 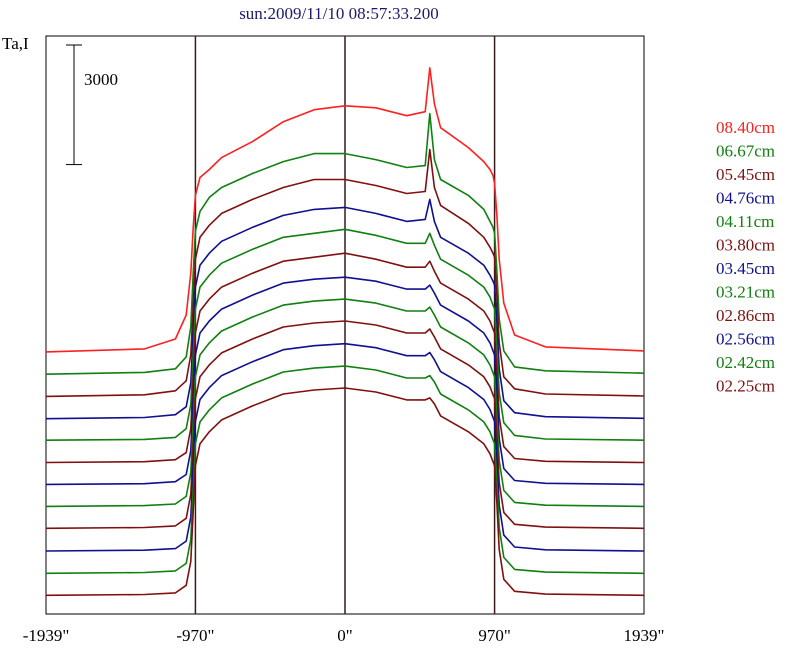 What do you see at coordinates (195, 635) in the screenshot?
I see `x-tick-label-1: -970"` at bounding box center [195, 635].